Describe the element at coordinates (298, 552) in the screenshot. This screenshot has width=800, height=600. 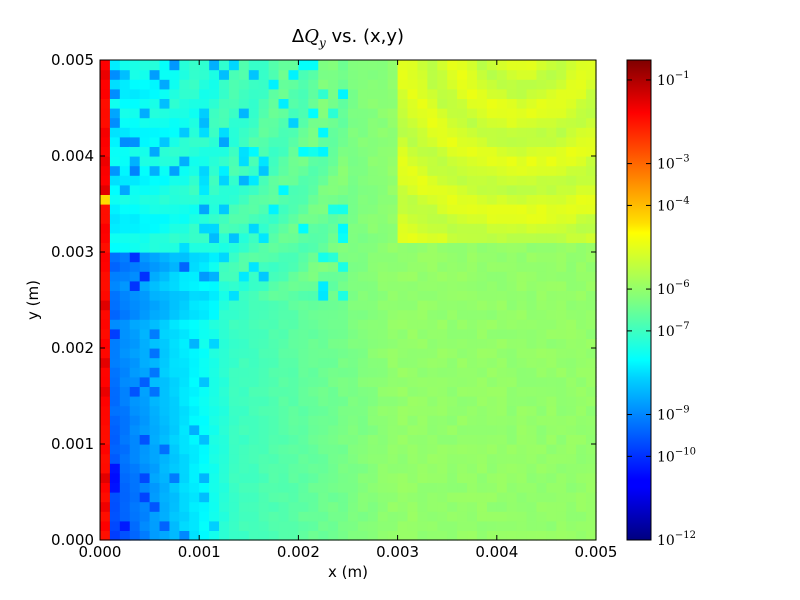
I see `x-tick-label: 0.002` at that location.